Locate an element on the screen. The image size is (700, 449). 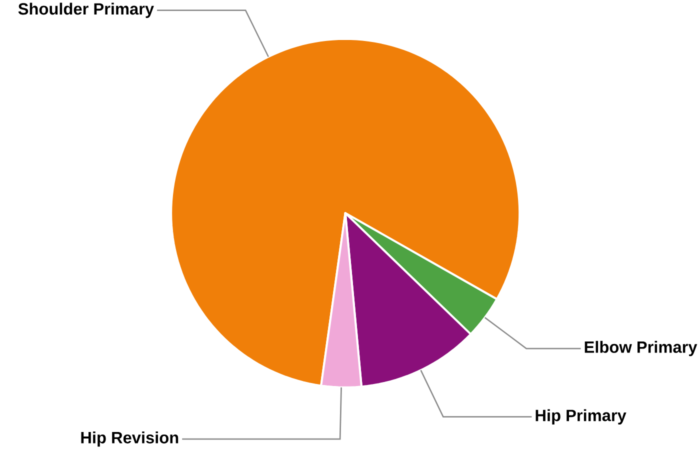
slice-label: Hip Primary is located at coordinates (581, 416).